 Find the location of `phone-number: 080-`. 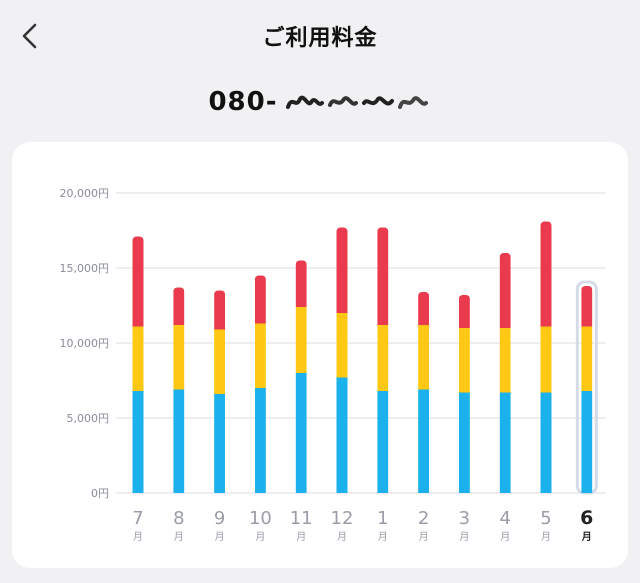

phone-number: 080- is located at coordinates (320, 102).